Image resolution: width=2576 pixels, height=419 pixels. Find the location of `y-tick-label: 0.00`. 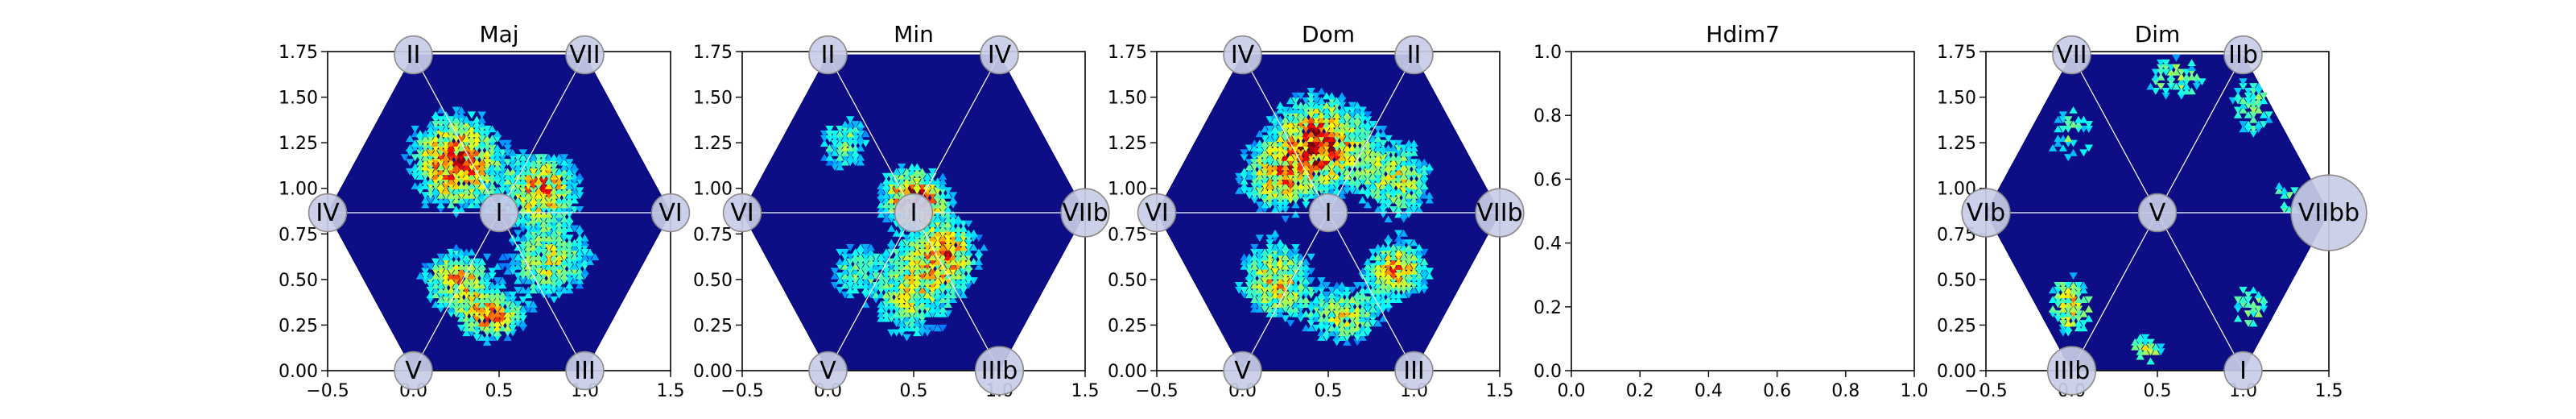

y-tick-label: 0.00 is located at coordinates (1956, 372).